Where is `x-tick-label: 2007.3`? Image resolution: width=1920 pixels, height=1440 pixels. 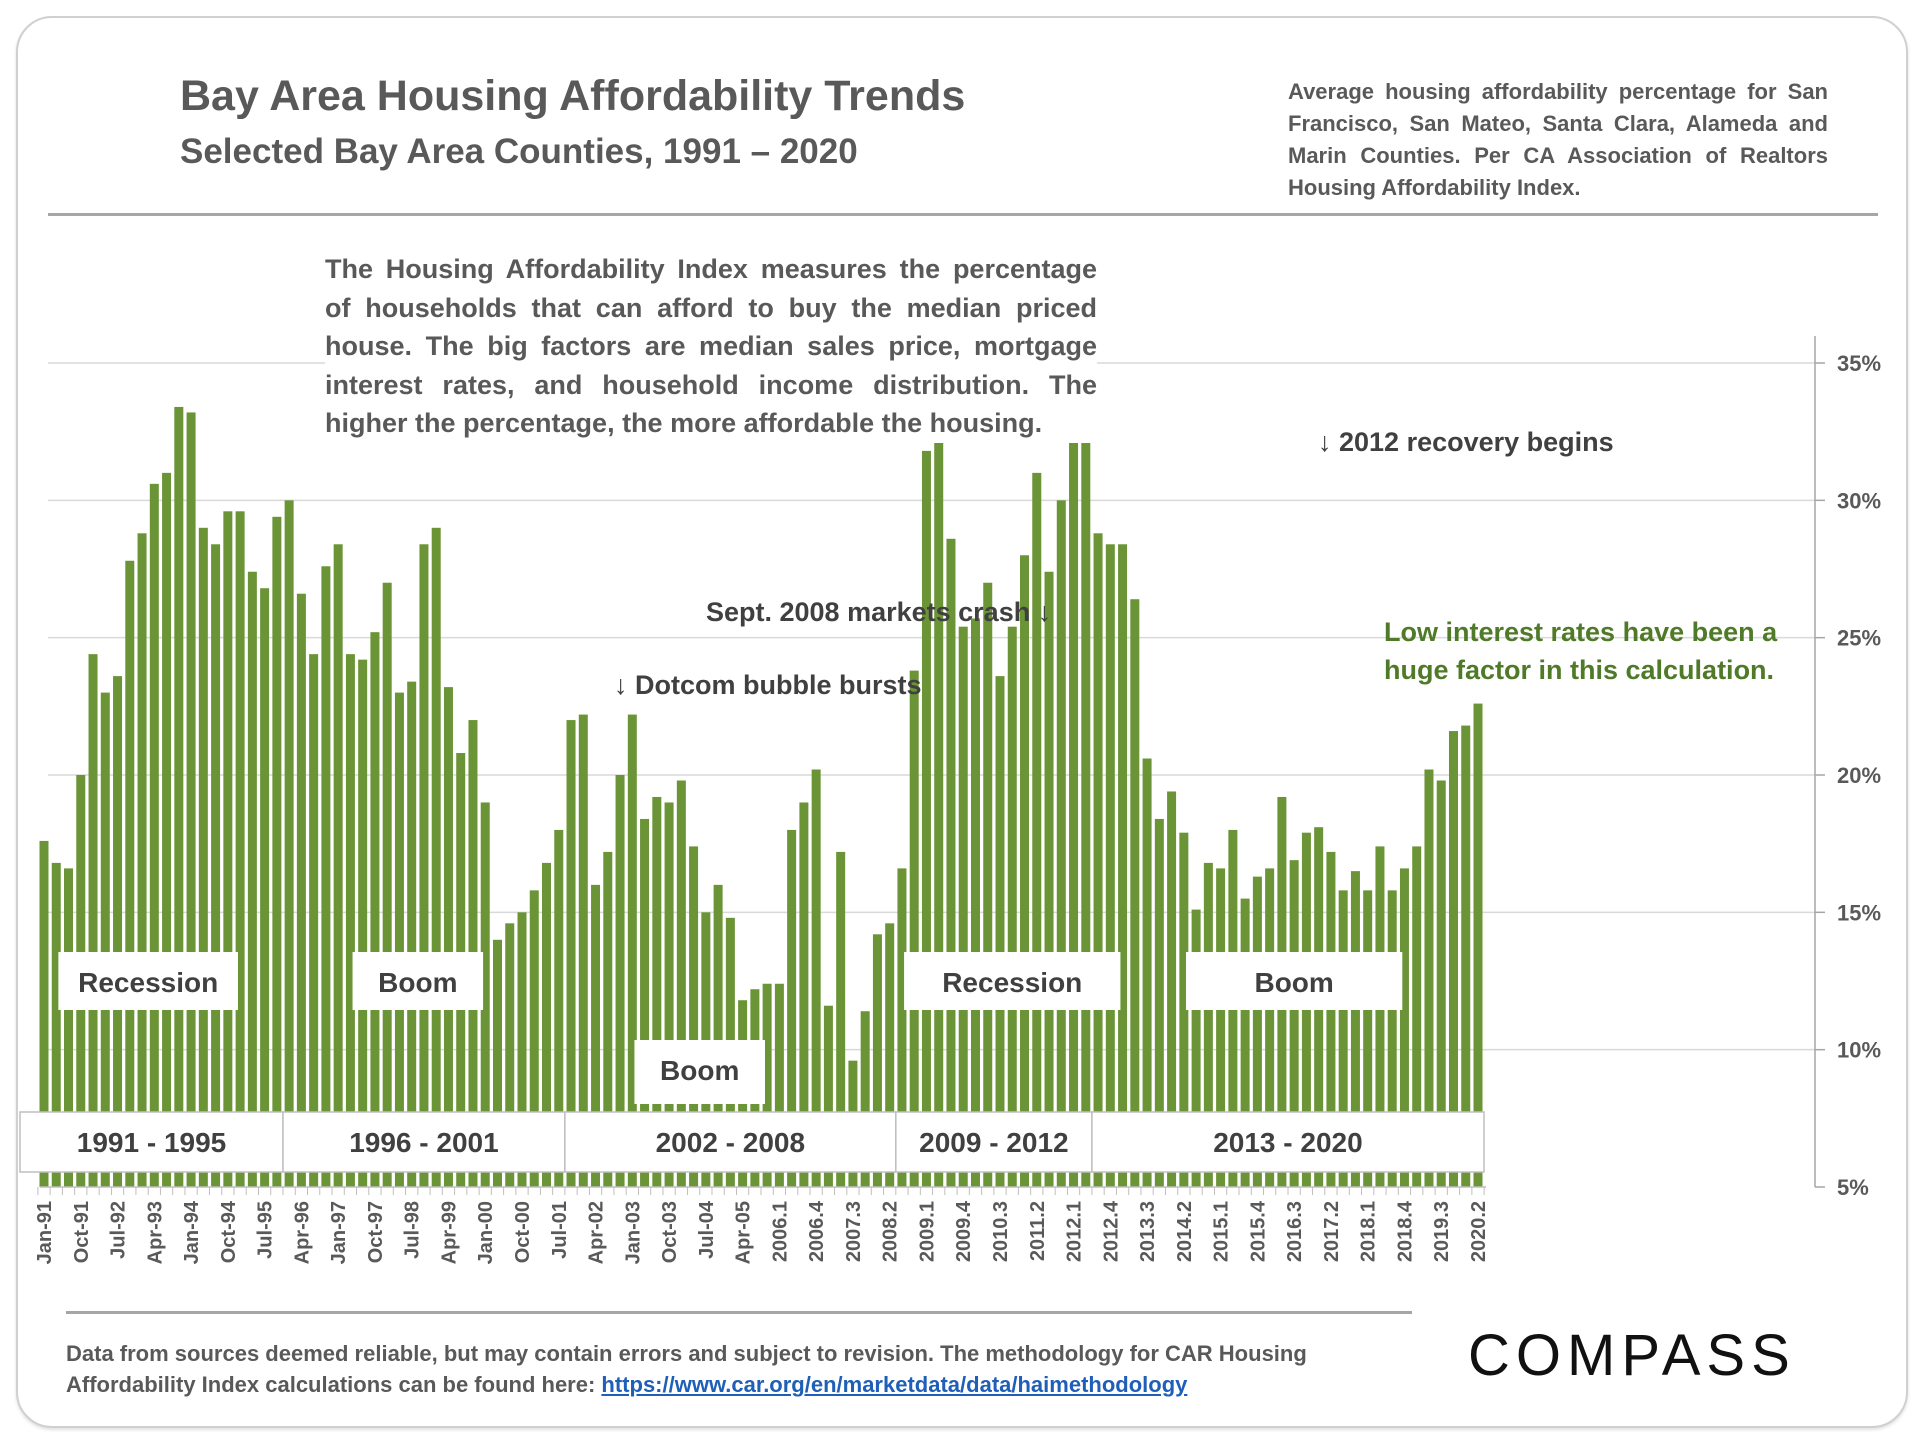
x-tick-label: 2007.3 is located at coordinates (854, 1231).